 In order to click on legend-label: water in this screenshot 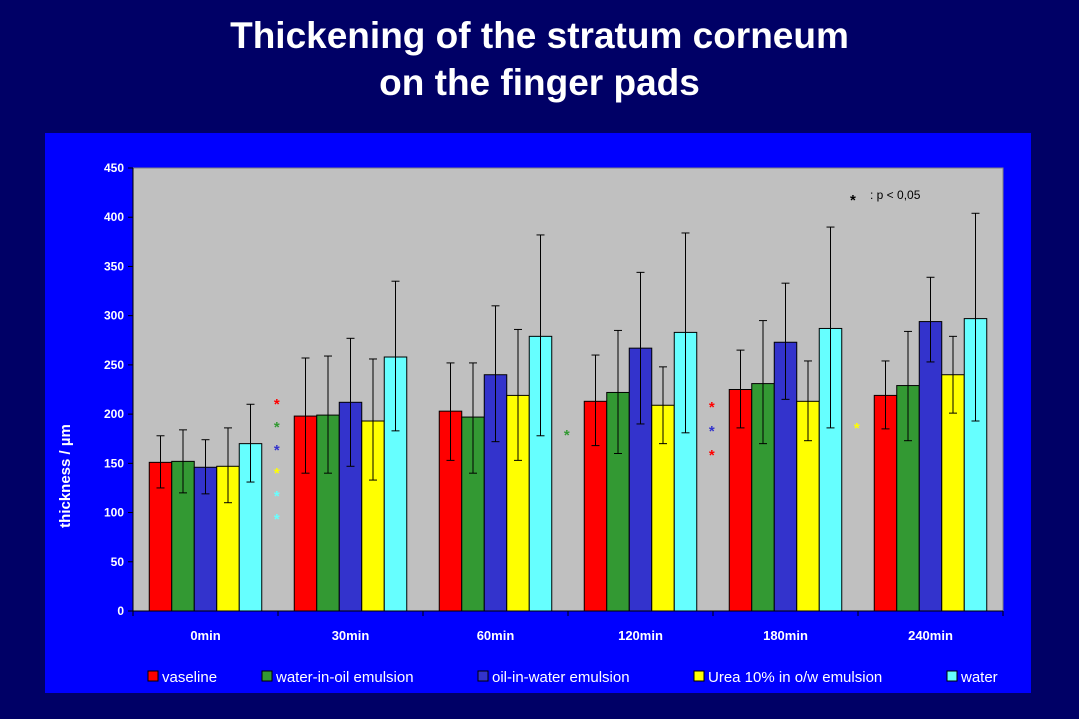, I will do `click(979, 677)`.